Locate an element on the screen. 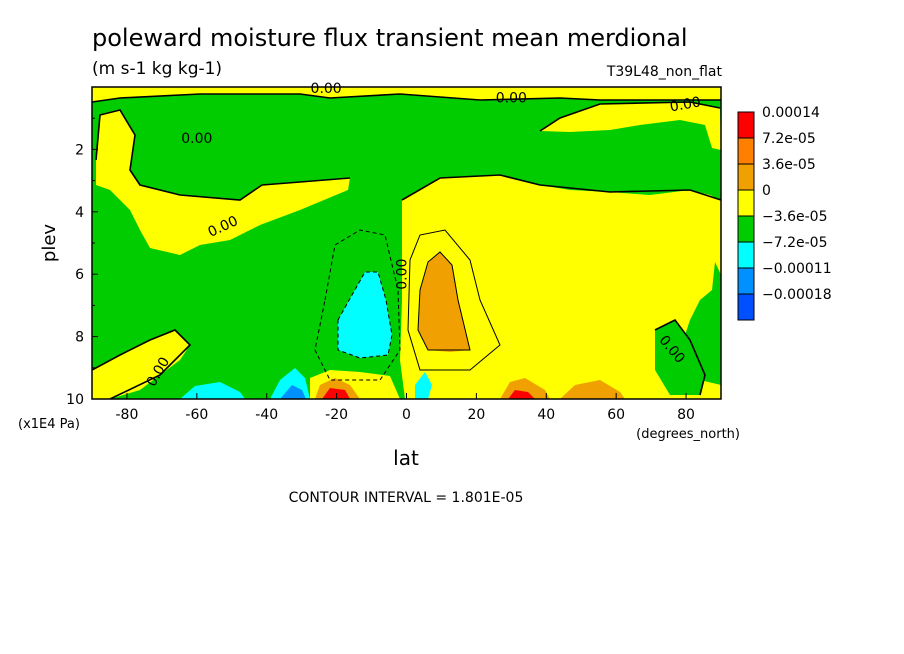  contour-interval-note: CONTOUR INTERVAL = 1.801E-05 is located at coordinates (406, 498).